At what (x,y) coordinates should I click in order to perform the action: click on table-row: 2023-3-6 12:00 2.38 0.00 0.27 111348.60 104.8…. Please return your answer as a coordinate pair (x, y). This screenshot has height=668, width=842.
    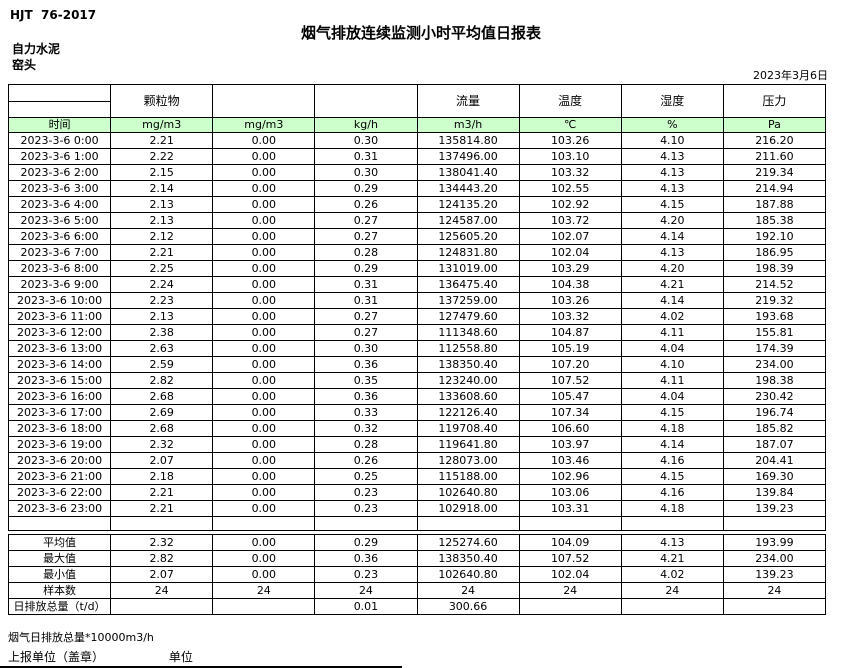
    Looking at the image, I should click on (417, 332).